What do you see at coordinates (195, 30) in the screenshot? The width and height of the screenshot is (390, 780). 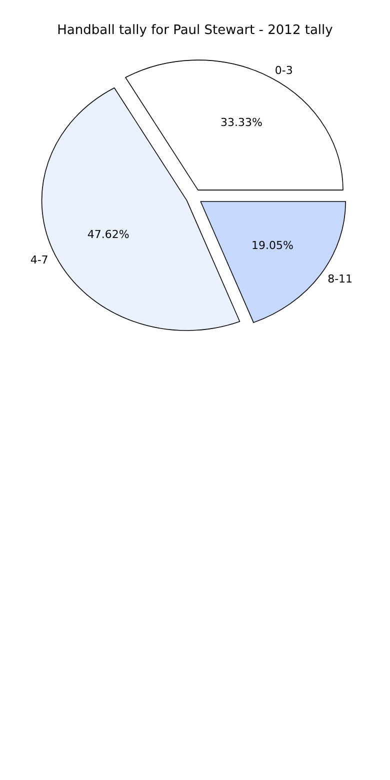 I see `chart-title: Handball tally for Paul Stewart - 2012 tally` at bounding box center [195, 30].